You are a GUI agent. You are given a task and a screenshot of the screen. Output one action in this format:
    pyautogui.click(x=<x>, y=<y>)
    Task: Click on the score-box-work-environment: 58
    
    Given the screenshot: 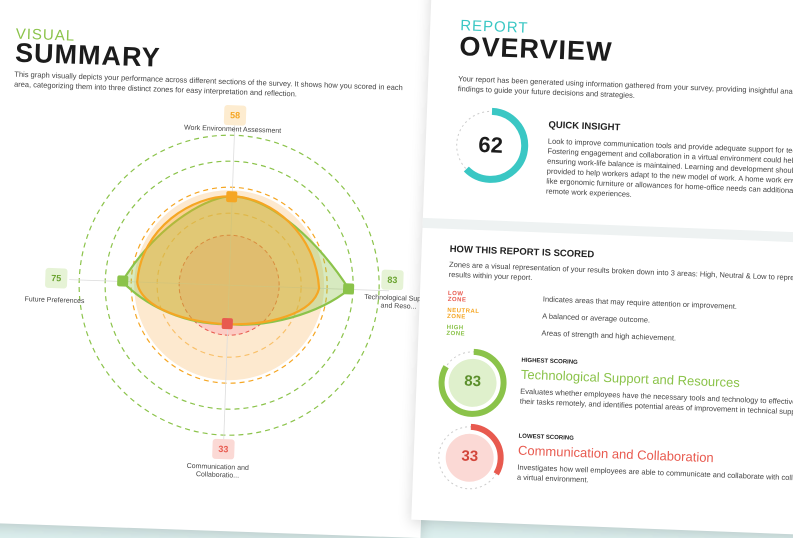 What is the action you would take?
    pyautogui.click(x=235, y=115)
    